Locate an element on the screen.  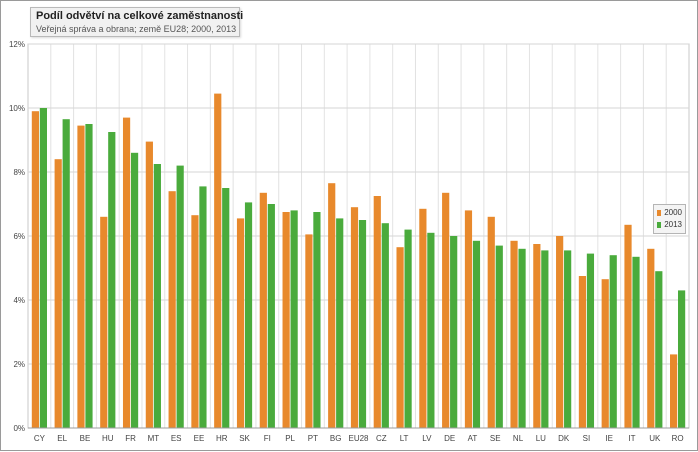
x-tick-label: NL is located at coordinates (518, 438).